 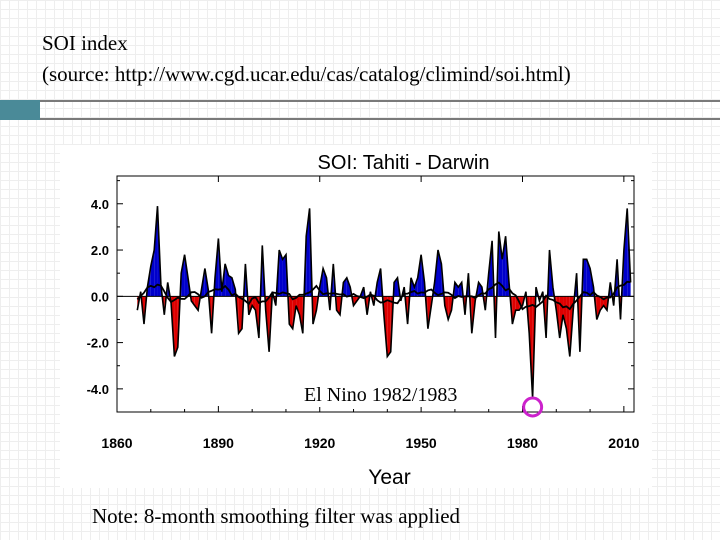 I want to click on y-tick-label: 2.0, so click(x=100, y=250).